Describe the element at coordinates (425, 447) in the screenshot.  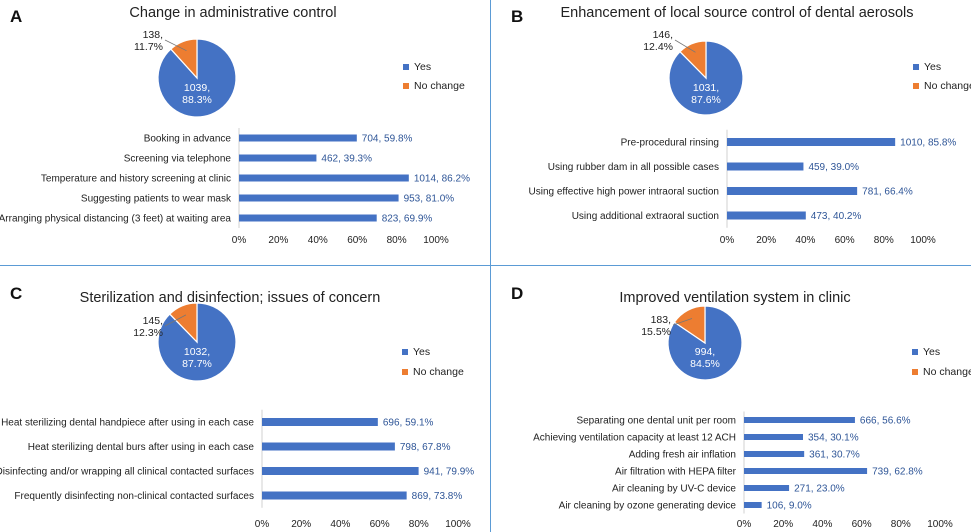
I see `panel-c-bar-value-label: 798, 67.8%` at that location.